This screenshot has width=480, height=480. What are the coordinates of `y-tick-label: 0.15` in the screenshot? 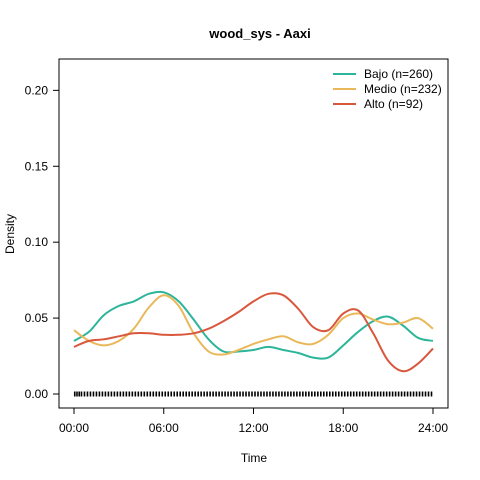 It's located at (37, 166).